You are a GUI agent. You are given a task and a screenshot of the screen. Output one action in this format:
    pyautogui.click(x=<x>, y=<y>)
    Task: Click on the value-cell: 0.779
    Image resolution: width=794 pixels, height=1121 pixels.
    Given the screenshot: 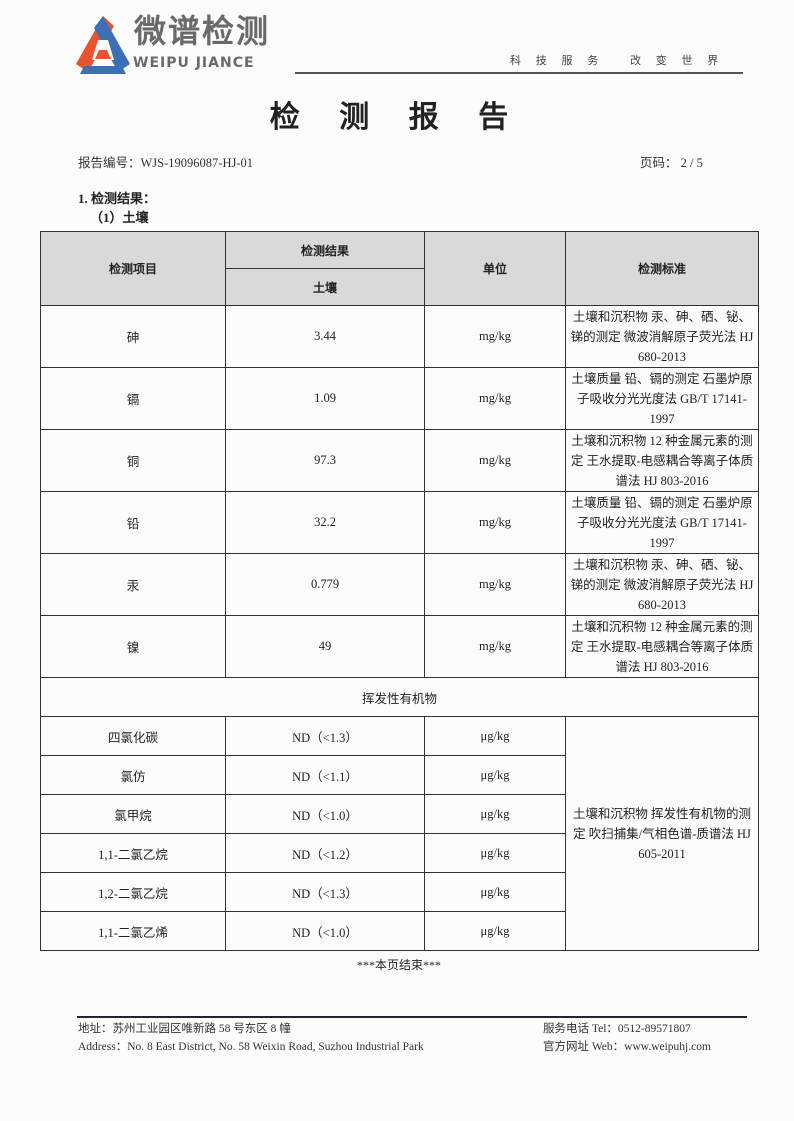 What is the action you would take?
    pyautogui.click(x=325, y=584)
    